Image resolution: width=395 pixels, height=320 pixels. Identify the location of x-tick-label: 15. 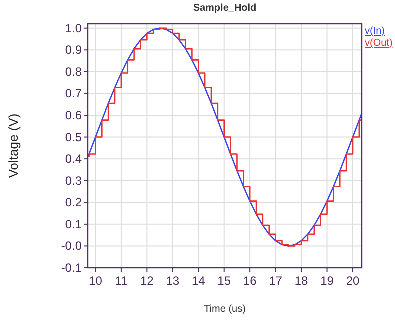
(225, 281).